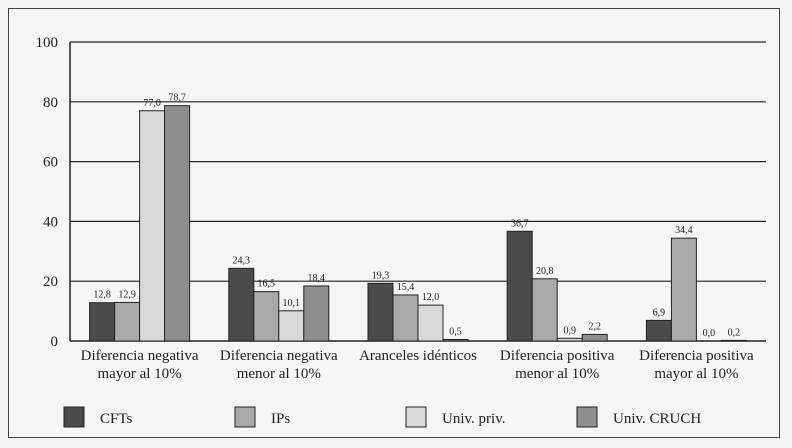 The height and width of the screenshot is (448, 792). I want to click on legend-label: CFTs, so click(116, 419).